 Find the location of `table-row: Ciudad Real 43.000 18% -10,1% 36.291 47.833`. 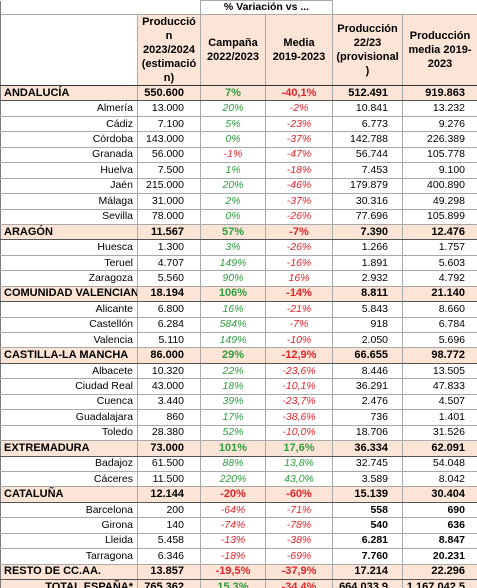

table-row: Ciudad Real 43.000 18% -10,1% 36.291 47.833 is located at coordinates (238, 386).